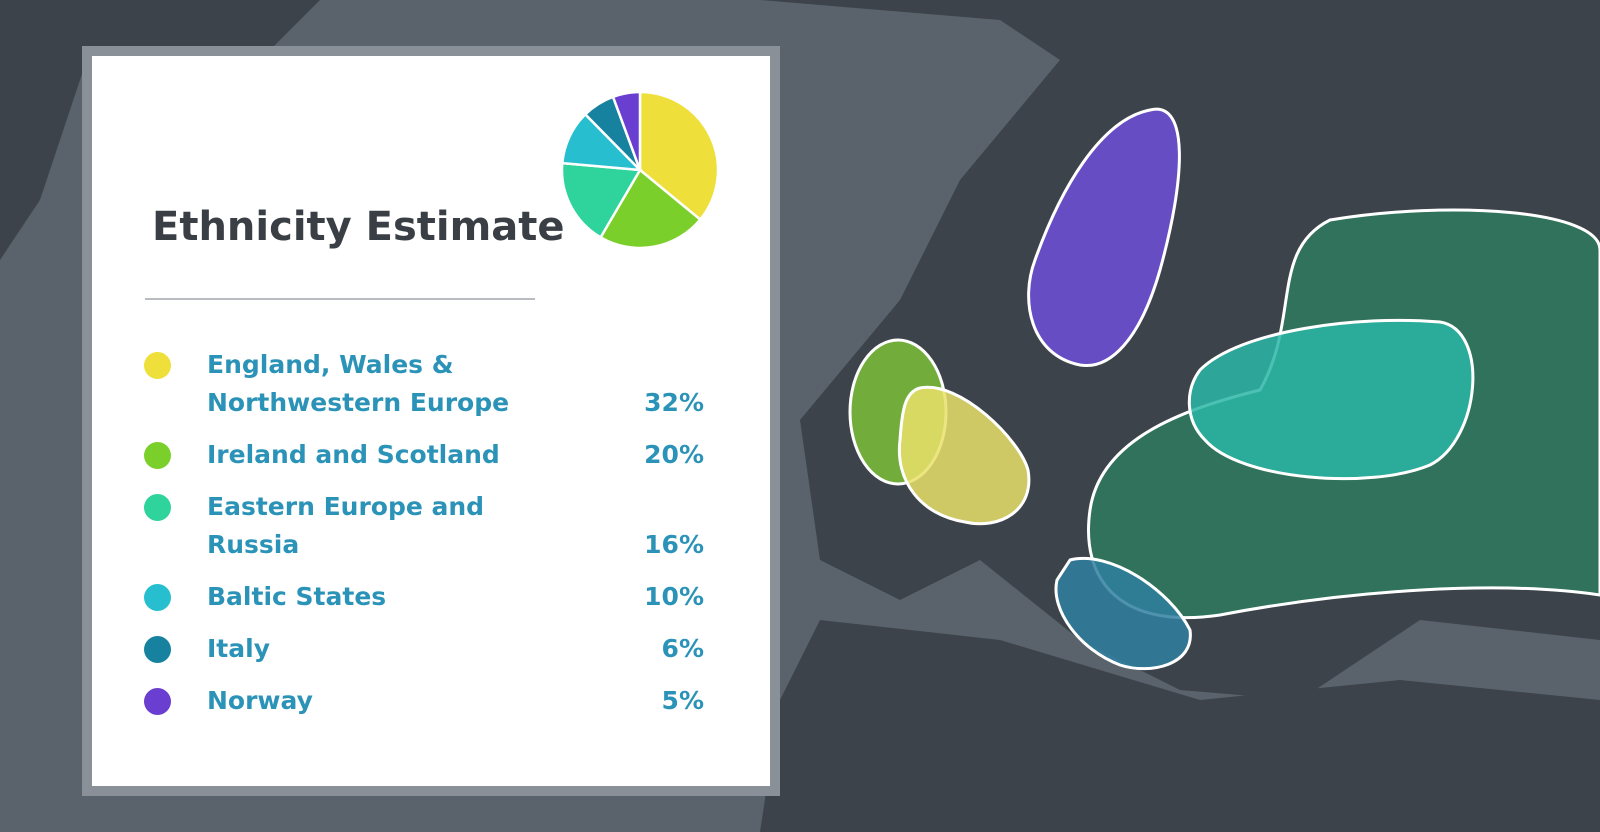  I want to click on legend-row: Italy 6%, so click(424, 649).